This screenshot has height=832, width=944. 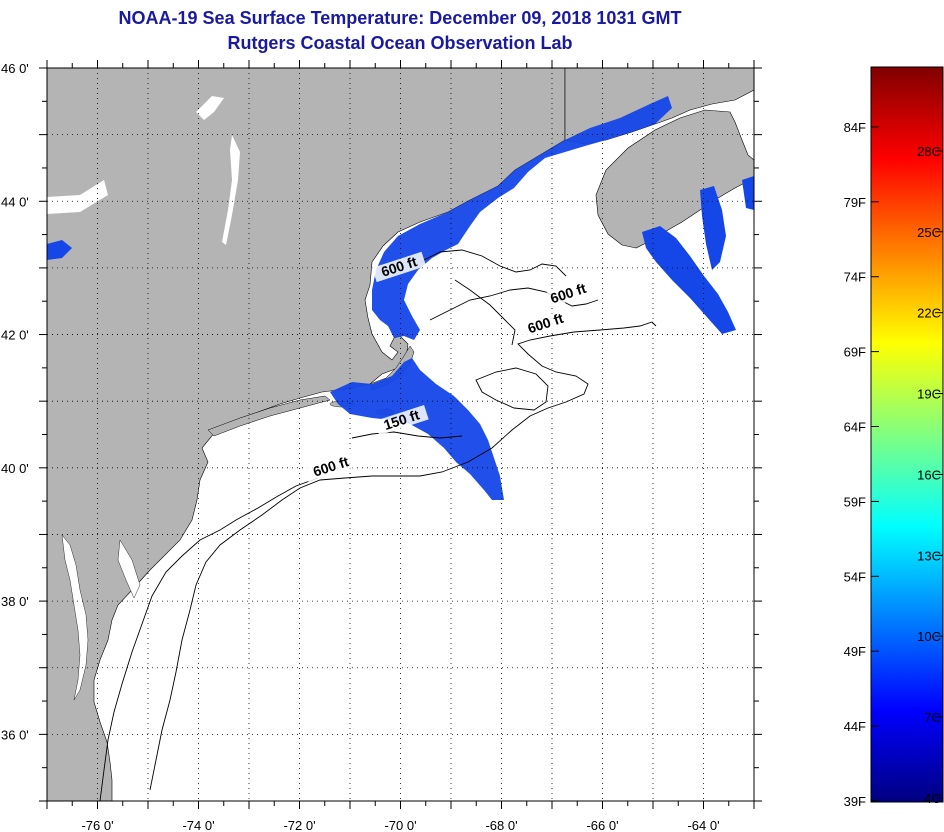 I want to click on lake-a, so click(x=210, y=108).